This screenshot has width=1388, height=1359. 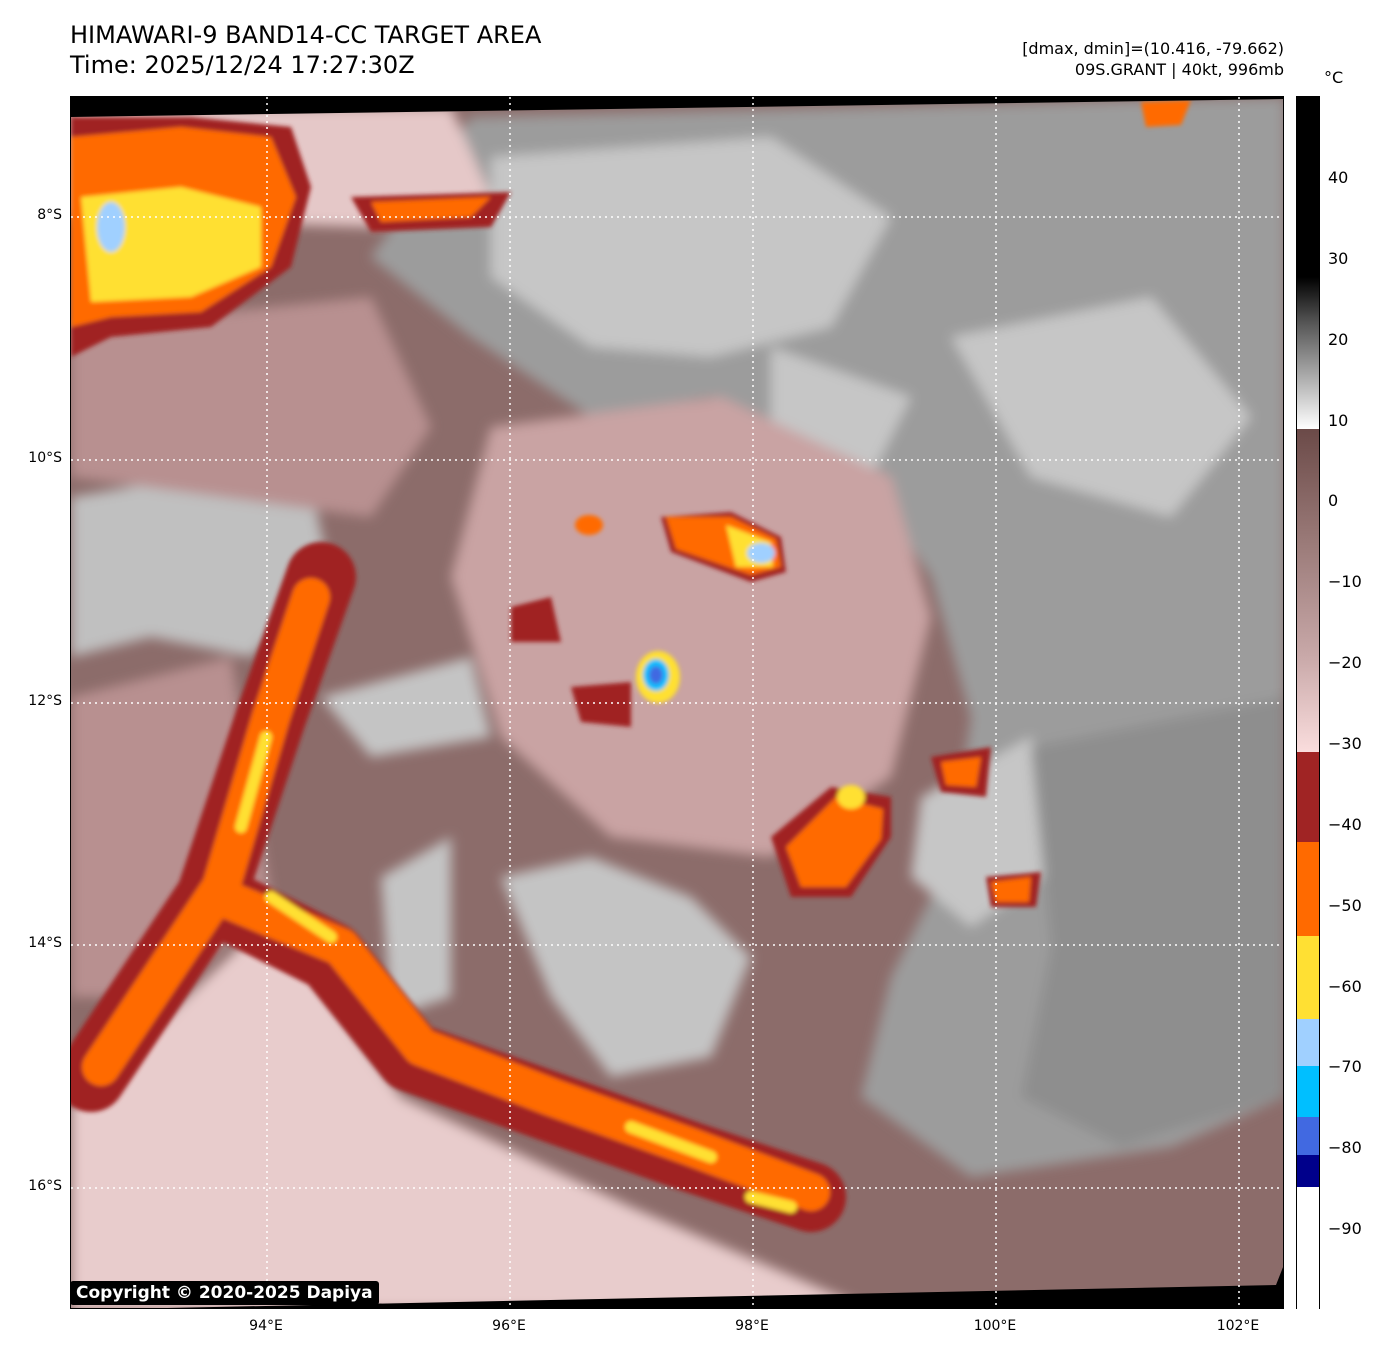 I want to click on lat-label: 14°S, so click(x=45, y=943).